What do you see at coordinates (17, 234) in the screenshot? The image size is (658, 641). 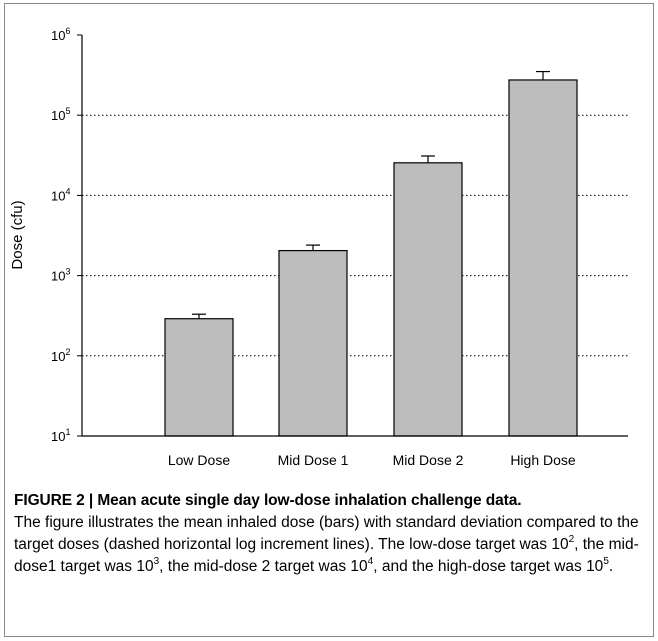 I see `y-axis-title: Dose (cfu)` at bounding box center [17, 234].